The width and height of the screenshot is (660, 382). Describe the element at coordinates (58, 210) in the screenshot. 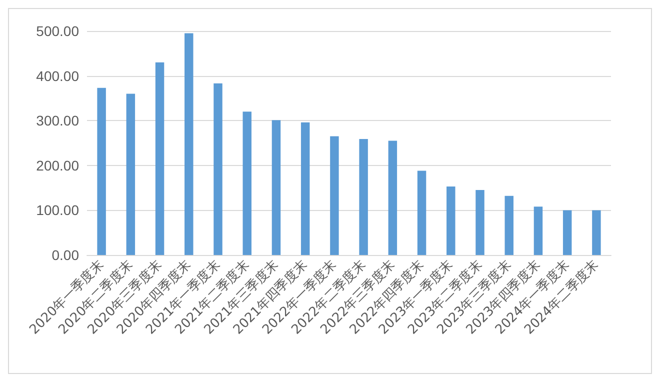

I see `y-tick-label: 100.00` at that location.